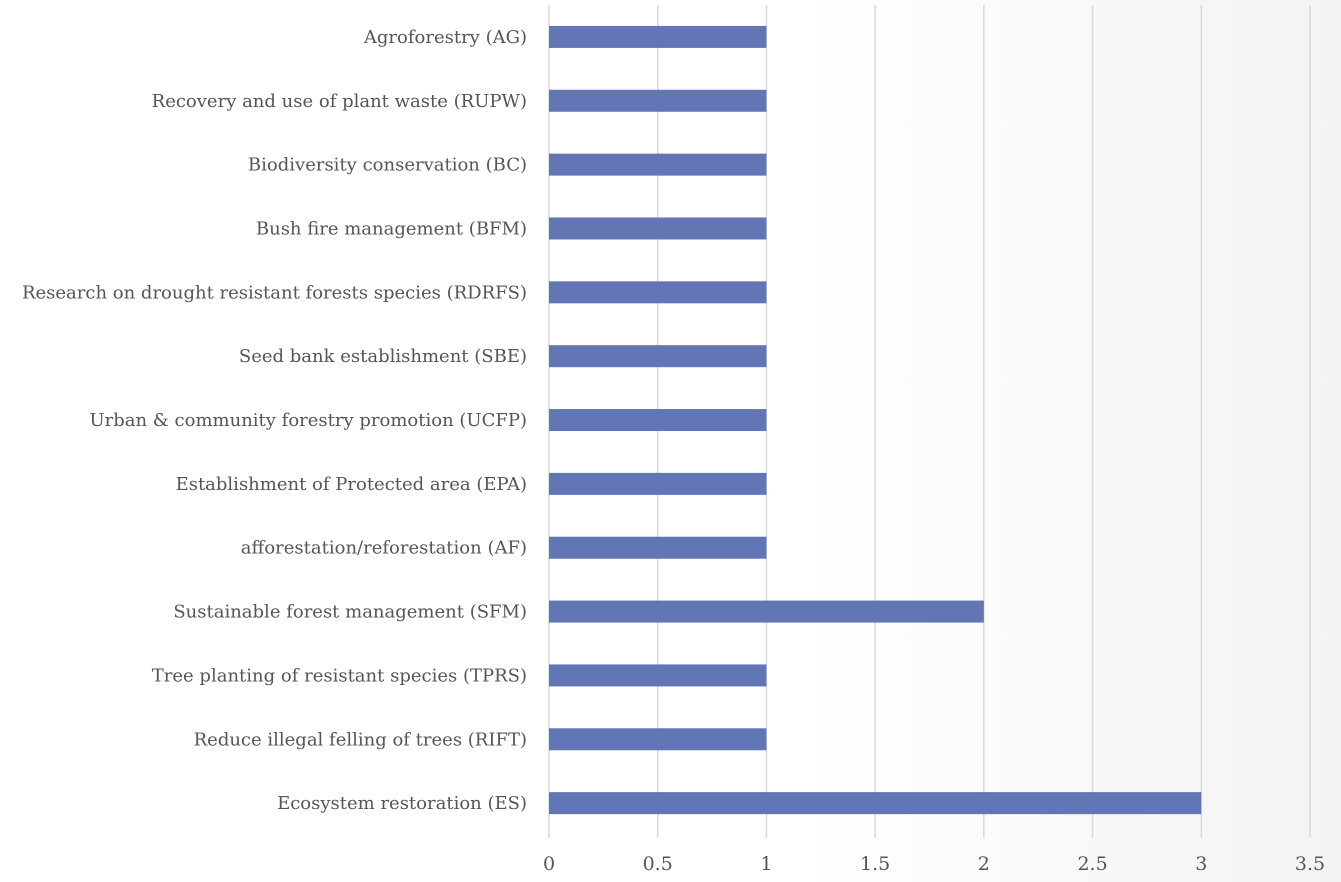 The width and height of the screenshot is (1341, 882). What do you see at coordinates (391, 228) in the screenshot?
I see `category-label-3: Bush fire management (BFM)` at bounding box center [391, 228].